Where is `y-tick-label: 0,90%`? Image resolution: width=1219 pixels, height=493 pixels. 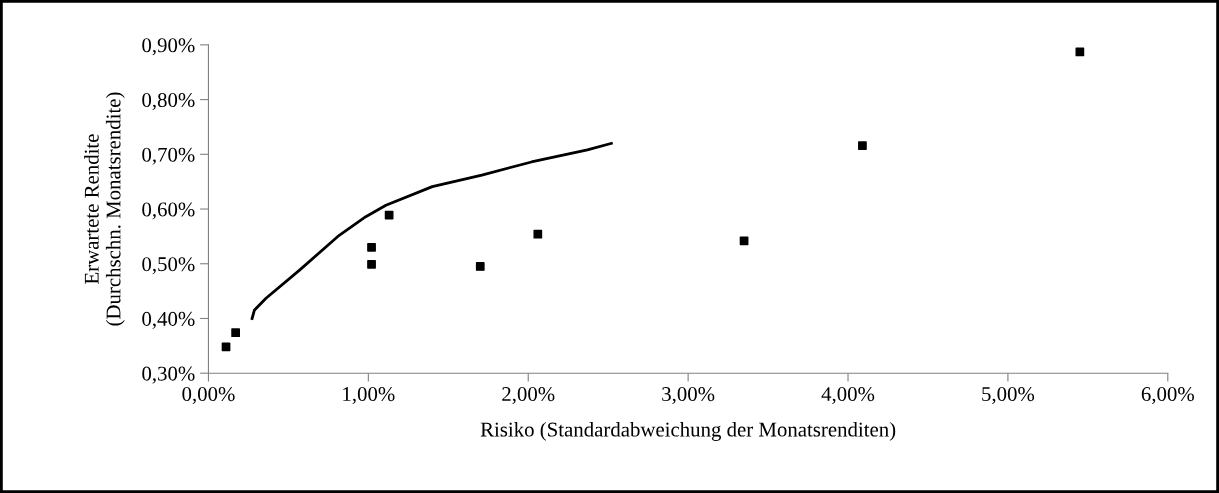
y-tick-label: 0,90% is located at coordinates (168, 47).